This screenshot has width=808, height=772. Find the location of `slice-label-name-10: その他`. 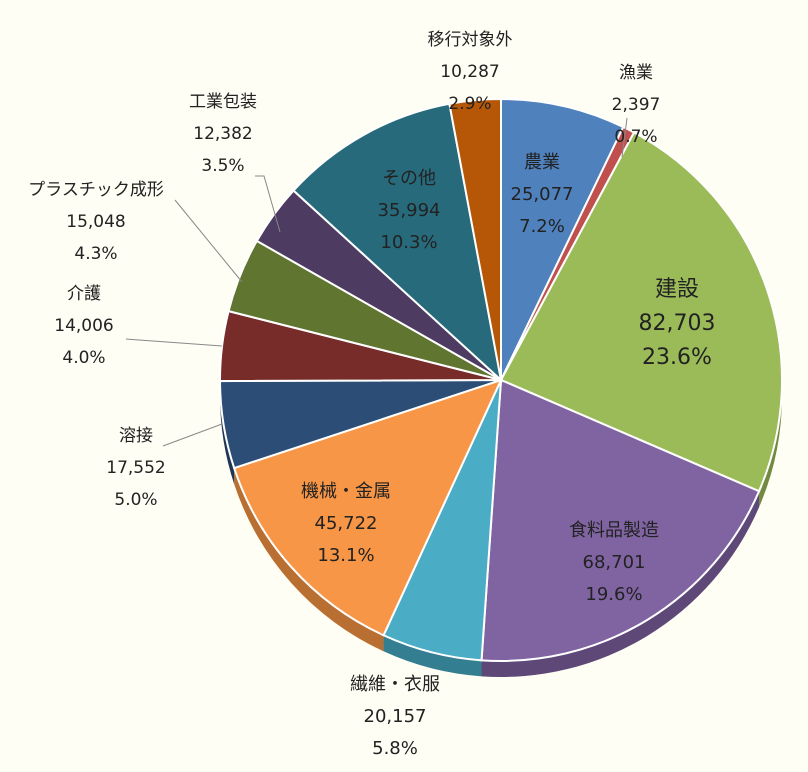

slice-label-name-10: その他 is located at coordinates (409, 178).